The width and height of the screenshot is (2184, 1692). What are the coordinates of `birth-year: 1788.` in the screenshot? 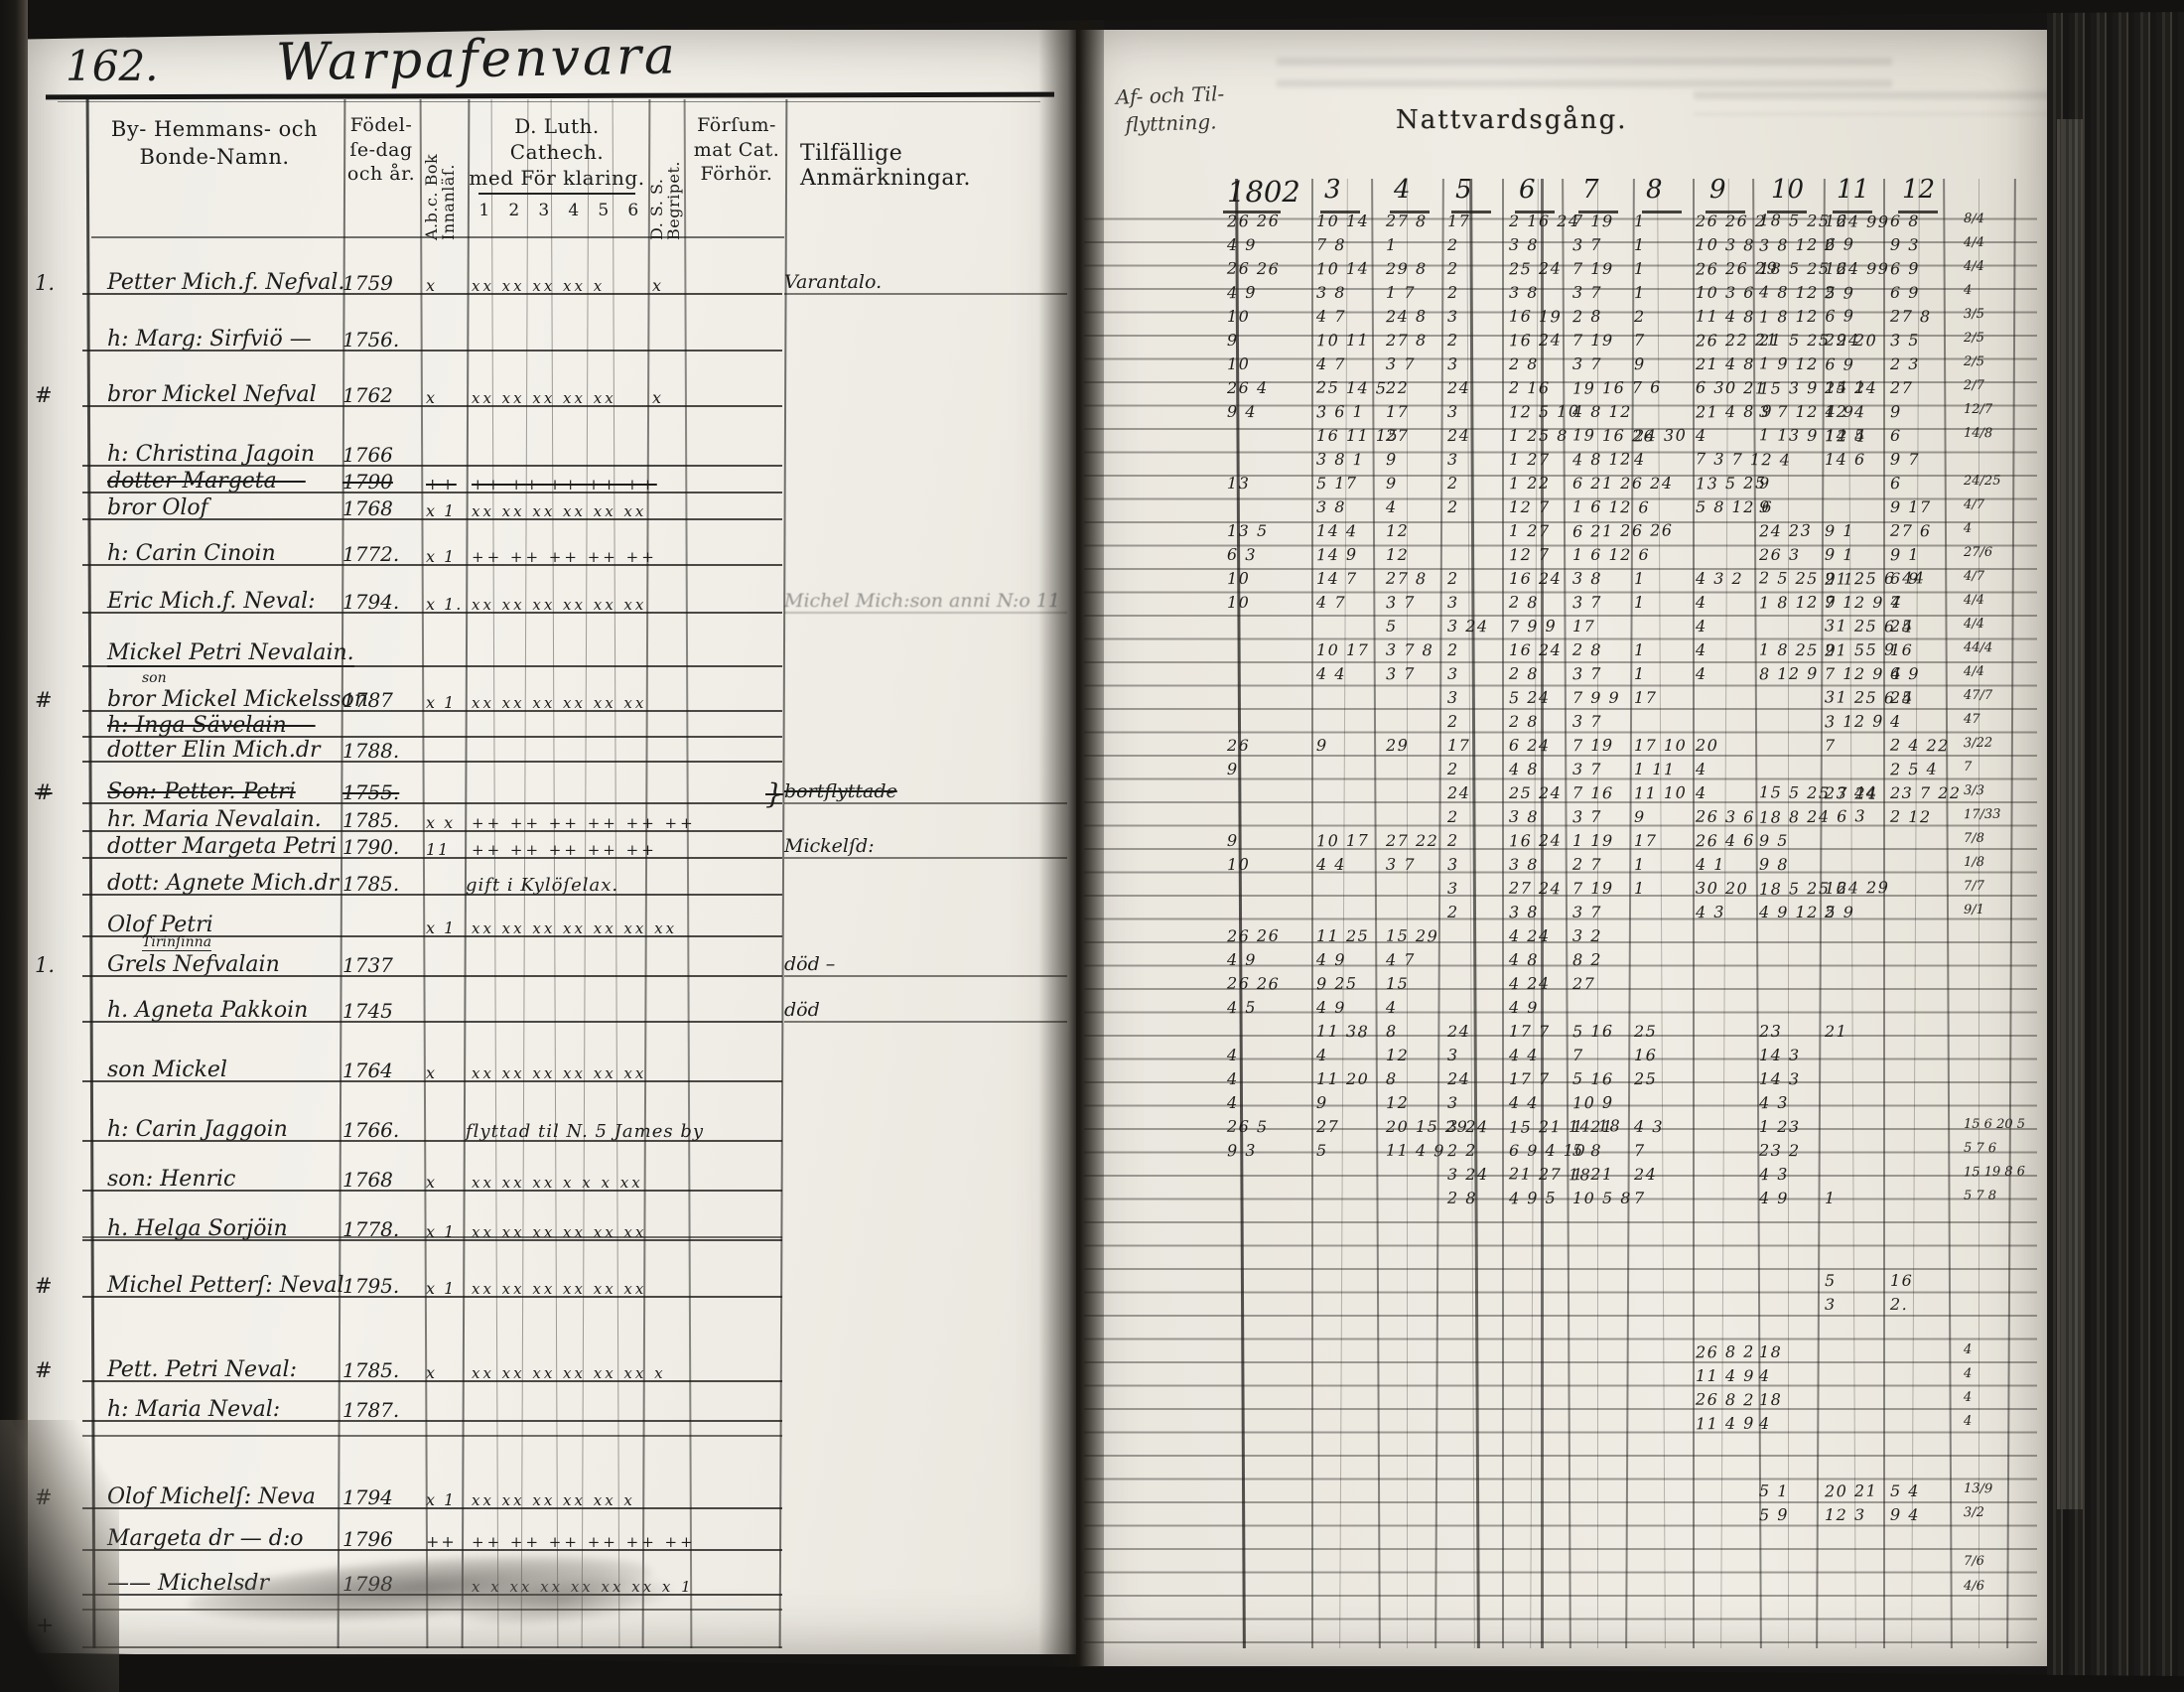 It's located at (371, 751).